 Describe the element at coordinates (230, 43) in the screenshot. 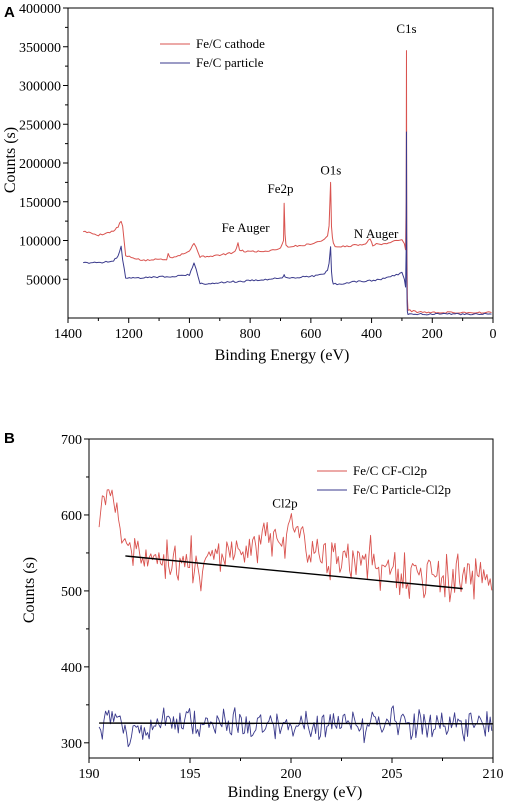

I see `legend-label: Fe/C cathode` at that location.